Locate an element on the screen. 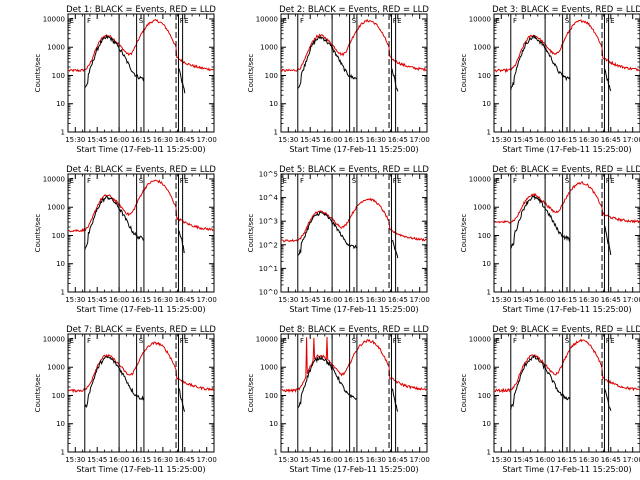  panel-title: Det 7: BLACK = Events, RED = LLD is located at coordinates (141, 330).